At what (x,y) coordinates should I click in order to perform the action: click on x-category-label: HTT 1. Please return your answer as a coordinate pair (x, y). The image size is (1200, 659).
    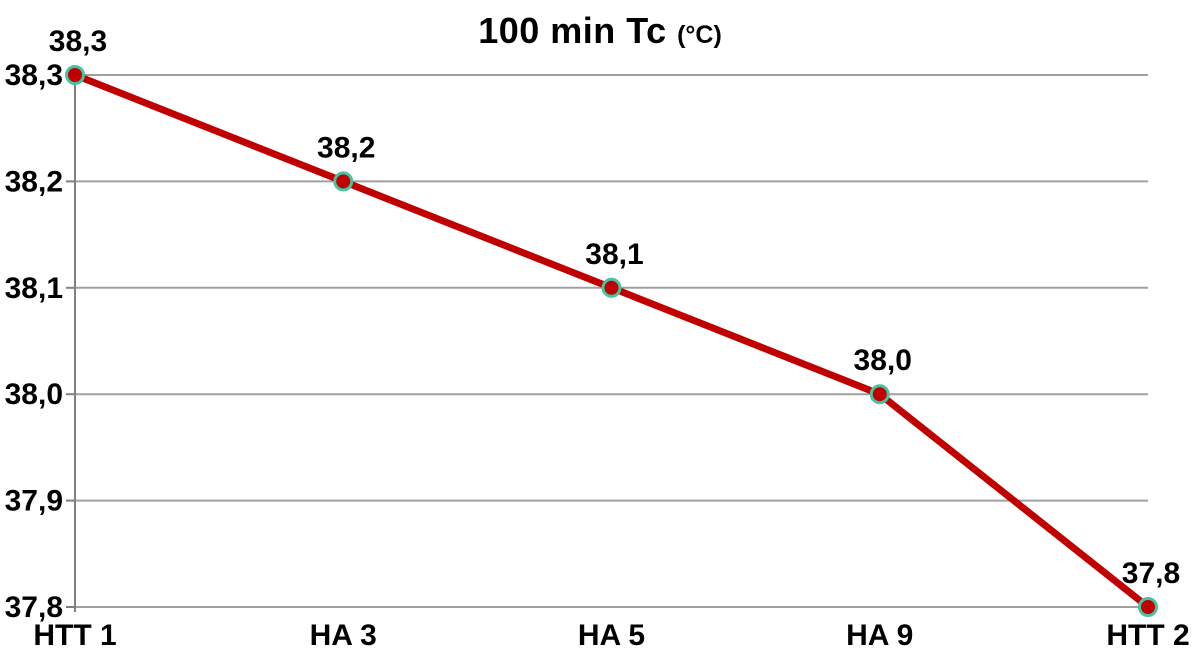
    Looking at the image, I should click on (74, 635).